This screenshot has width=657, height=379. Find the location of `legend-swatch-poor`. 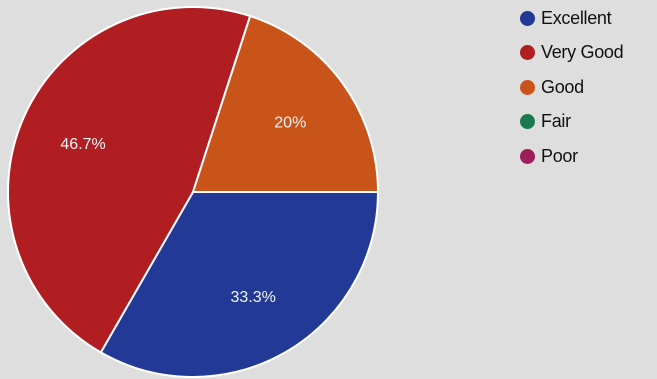

legend-swatch-poor is located at coordinates (527, 156).